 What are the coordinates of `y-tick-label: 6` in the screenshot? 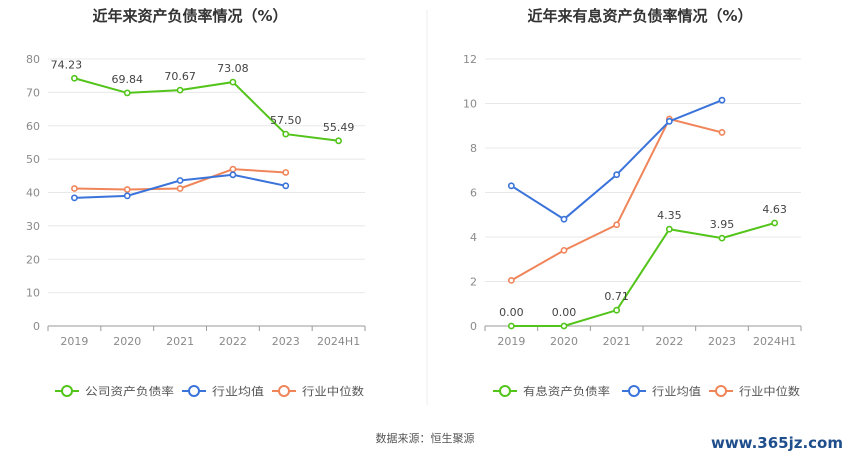 It's located at (473, 193).